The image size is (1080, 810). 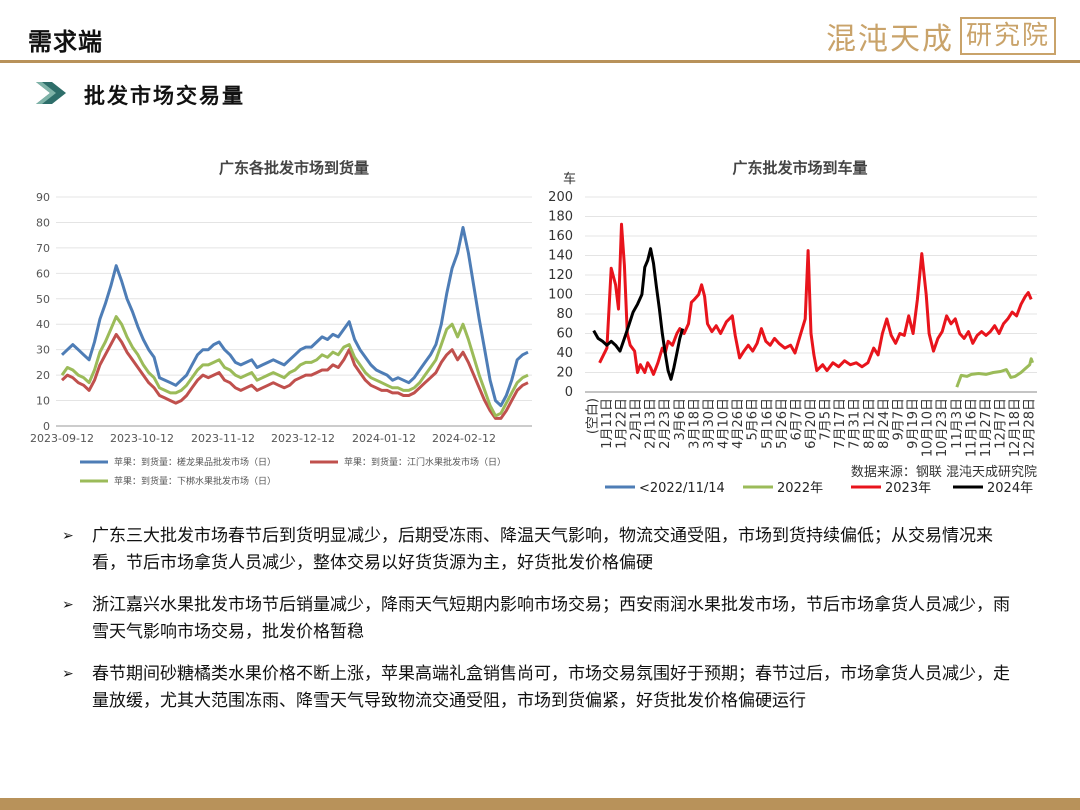 What do you see at coordinates (694, 423) in the screenshot?
I see `x-tick-label: 3月18日` at bounding box center [694, 423].